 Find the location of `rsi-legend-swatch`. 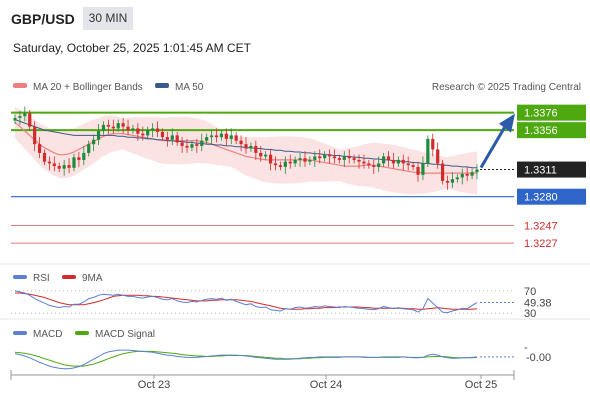

rsi-legend-swatch is located at coordinates (20, 277).